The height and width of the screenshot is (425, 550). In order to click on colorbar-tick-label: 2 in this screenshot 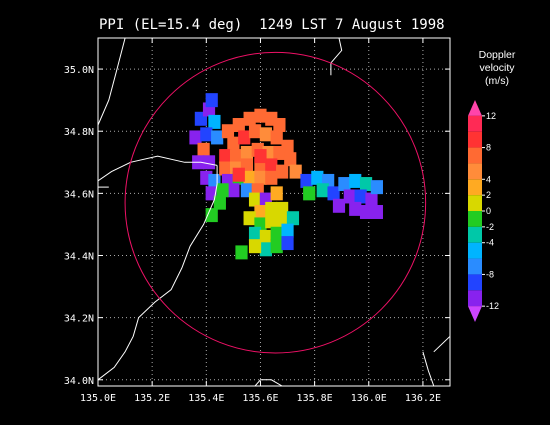, I will do `click(488, 195)`.